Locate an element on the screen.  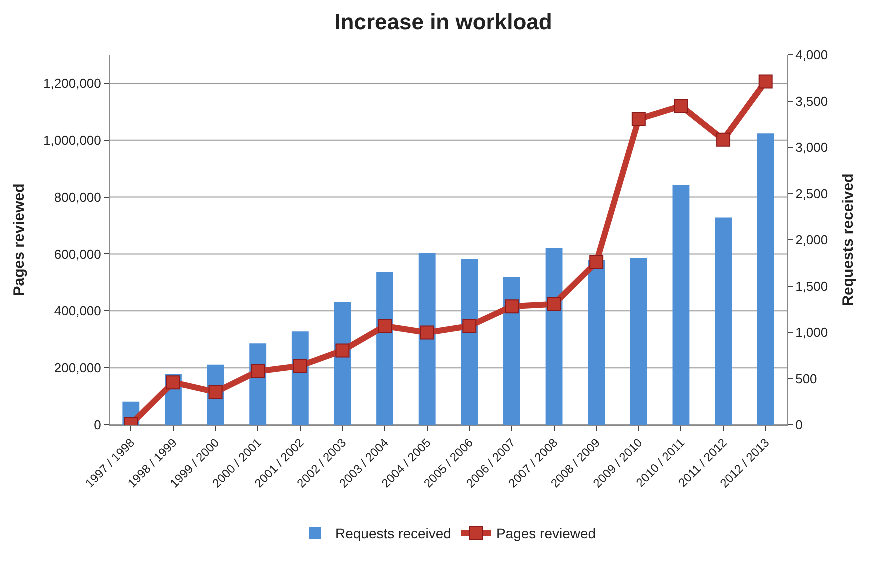
y-tick-label: 0 is located at coordinates (98, 425).